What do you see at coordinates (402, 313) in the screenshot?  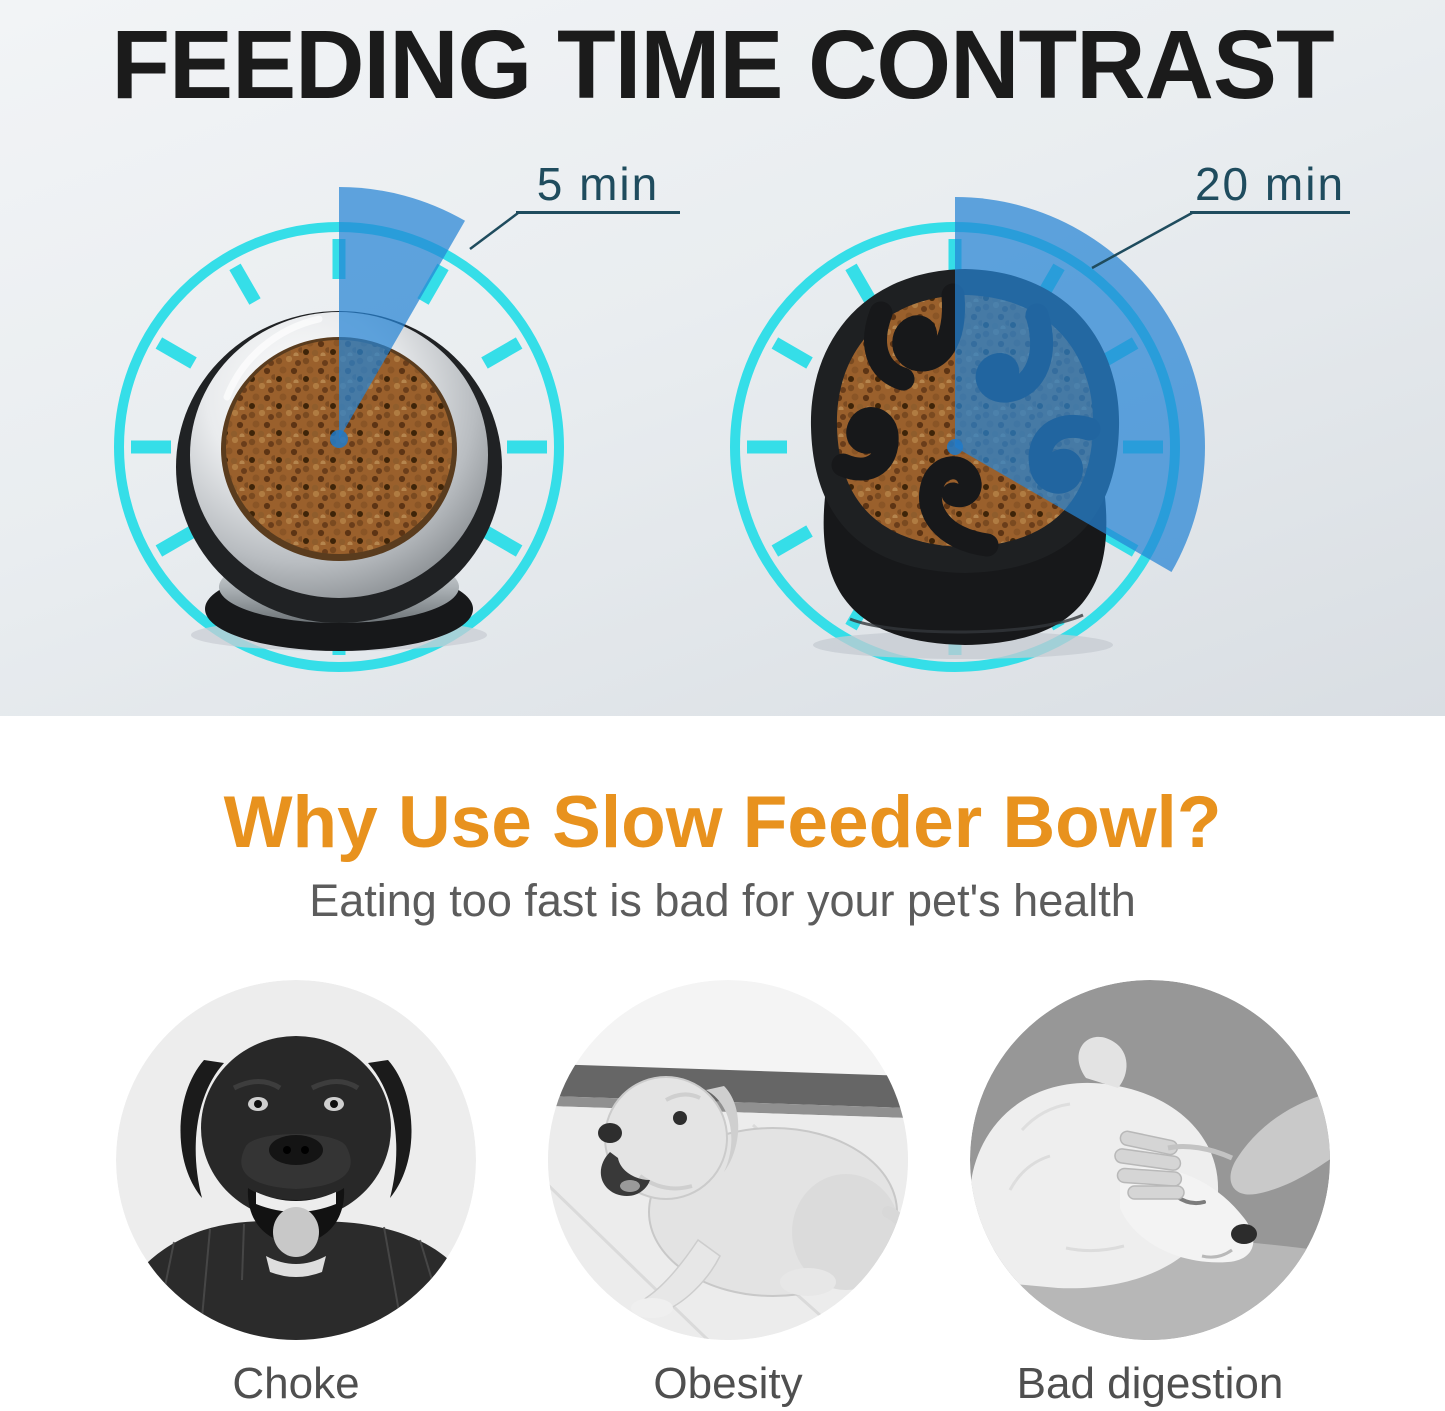 I see `time-wedge-5min` at bounding box center [402, 313].